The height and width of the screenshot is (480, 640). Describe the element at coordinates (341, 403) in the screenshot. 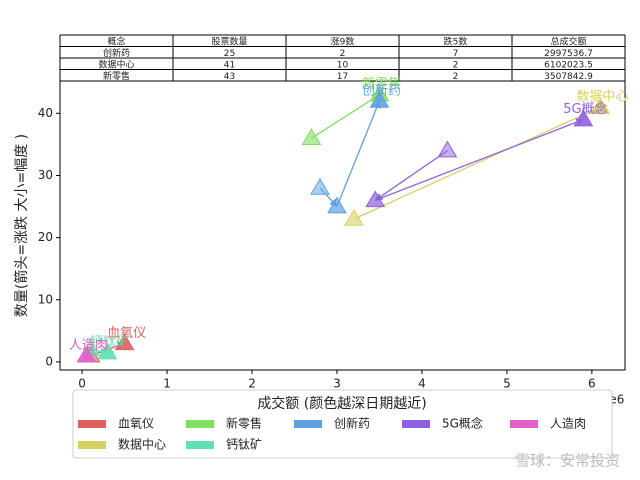

I see `x-axis-label: 成交额 (颜色越深日期越近)` at that location.